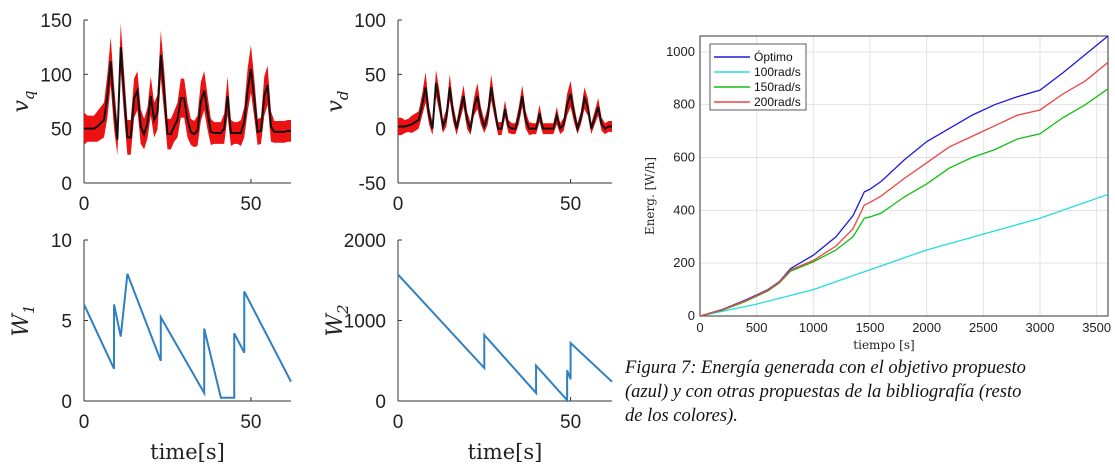  I want to click on y-tick-label: 400, so click(684, 209).